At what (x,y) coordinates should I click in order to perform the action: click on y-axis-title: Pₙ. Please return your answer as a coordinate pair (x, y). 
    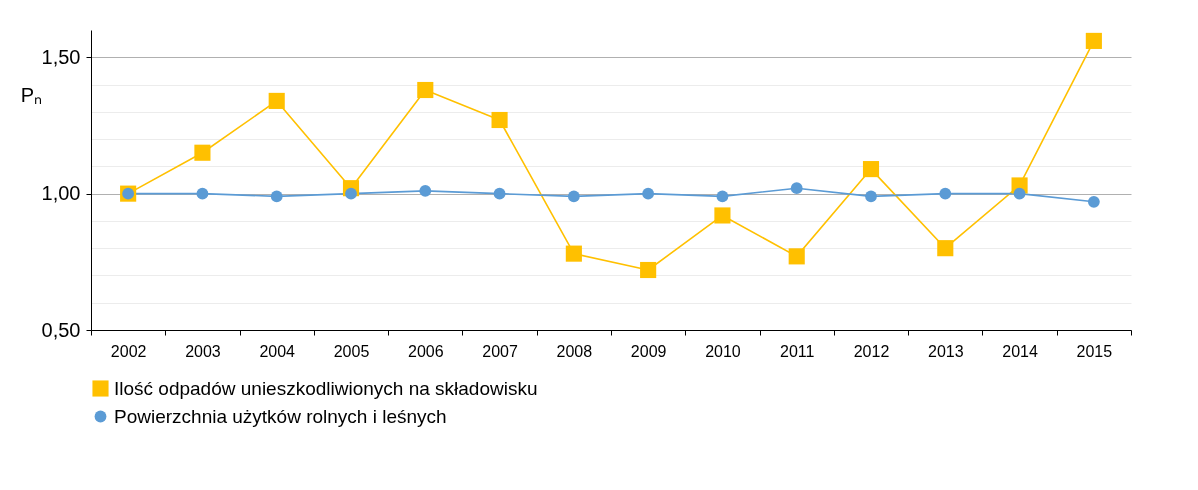
    Looking at the image, I should click on (31, 94).